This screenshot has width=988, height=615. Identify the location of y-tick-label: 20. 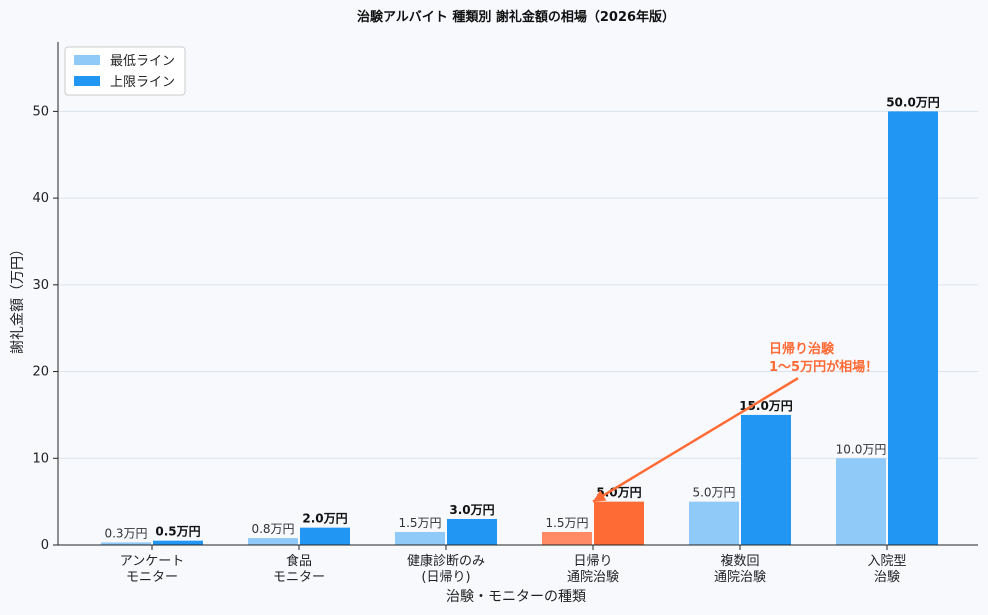
(40, 372).